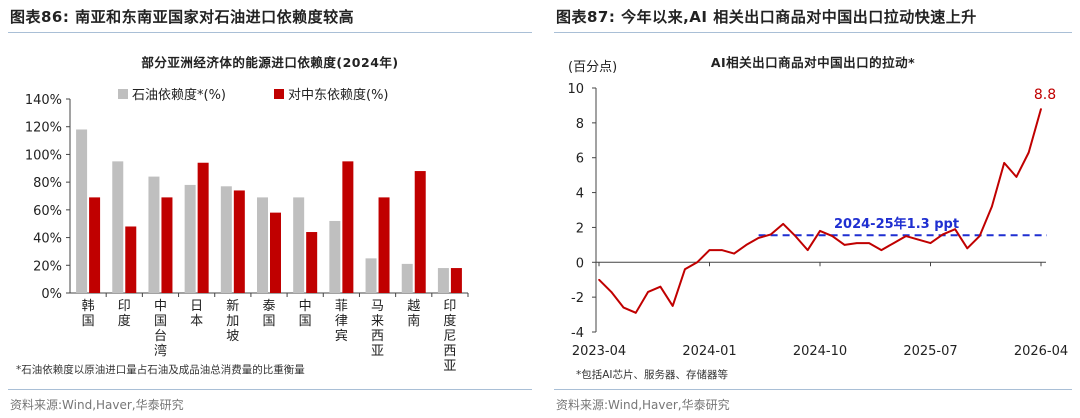 Image resolution: width=1080 pixels, height=418 pixels. What do you see at coordinates (232, 321) in the screenshot?
I see `x-category-label-char: 加` at bounding box center [232, 321].